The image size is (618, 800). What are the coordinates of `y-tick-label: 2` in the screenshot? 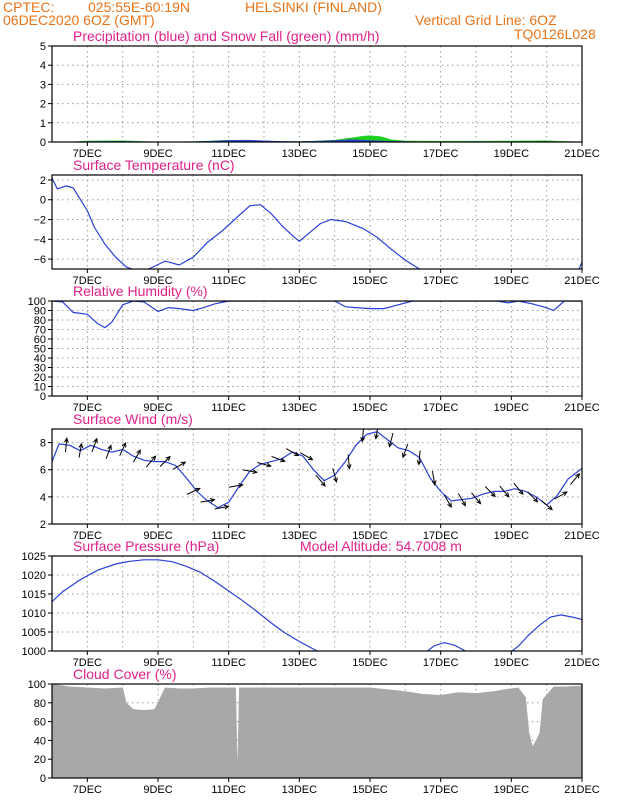 It's located at (43, 181).